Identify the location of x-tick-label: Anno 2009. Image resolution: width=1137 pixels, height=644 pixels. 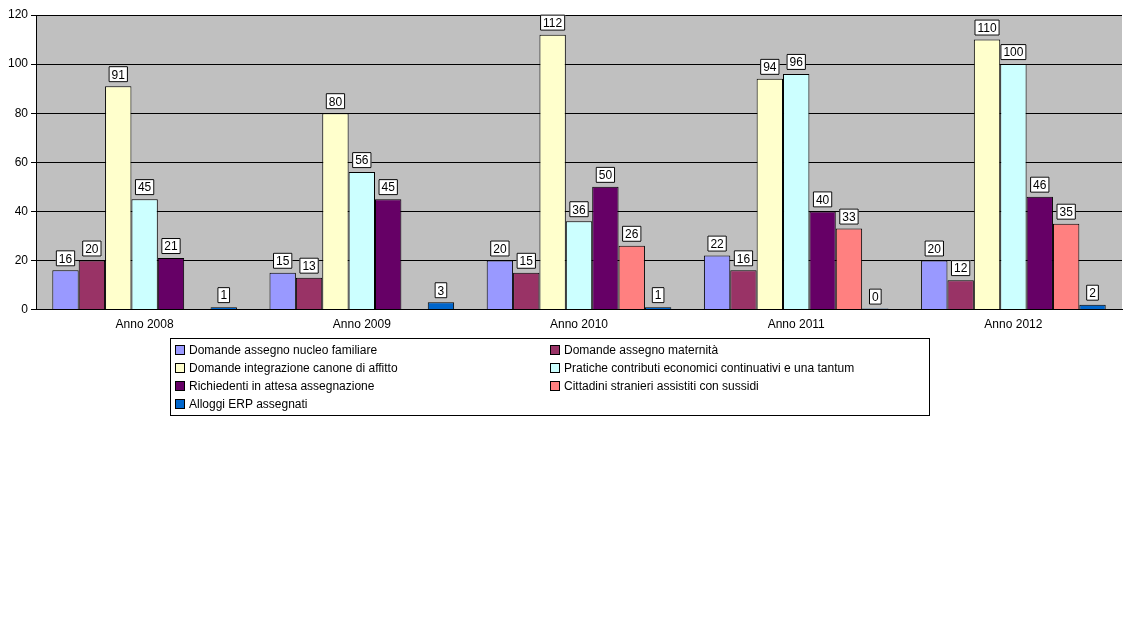
(362, 324).